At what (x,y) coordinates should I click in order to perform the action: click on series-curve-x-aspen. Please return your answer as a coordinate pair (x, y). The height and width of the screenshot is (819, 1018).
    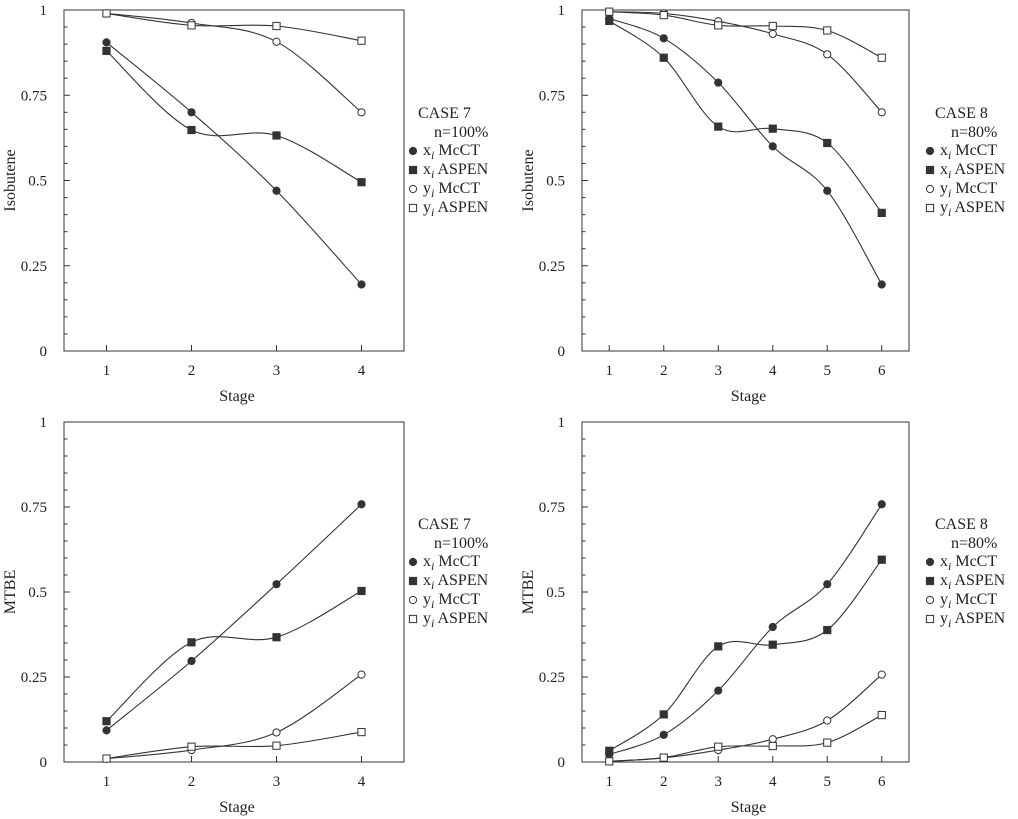
    Looking at the image, I should click on (234, 656).